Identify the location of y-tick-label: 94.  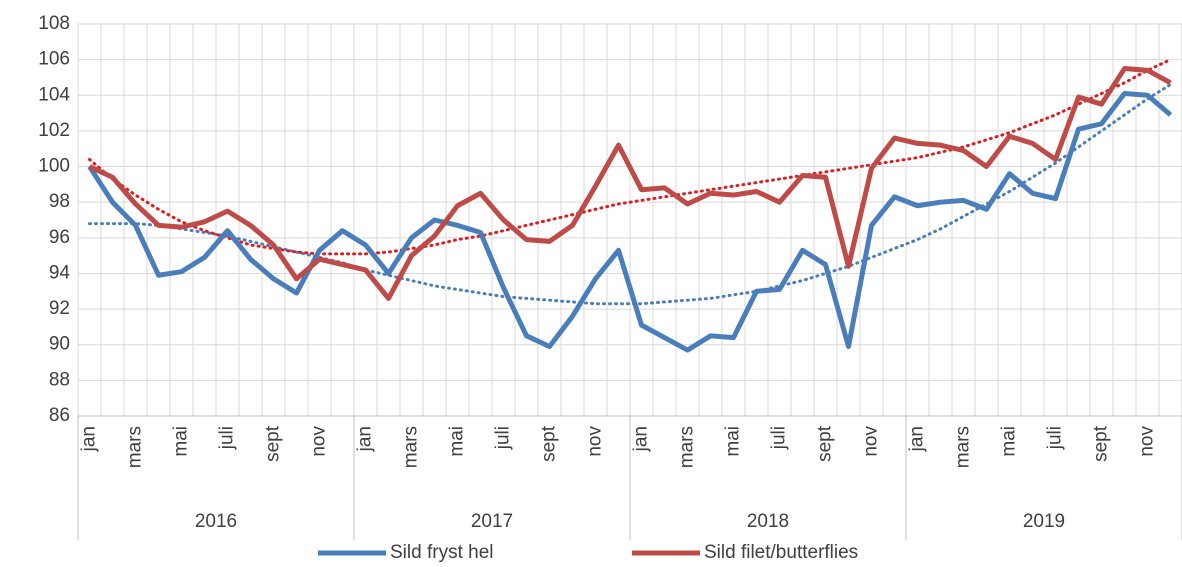
(60, 272).